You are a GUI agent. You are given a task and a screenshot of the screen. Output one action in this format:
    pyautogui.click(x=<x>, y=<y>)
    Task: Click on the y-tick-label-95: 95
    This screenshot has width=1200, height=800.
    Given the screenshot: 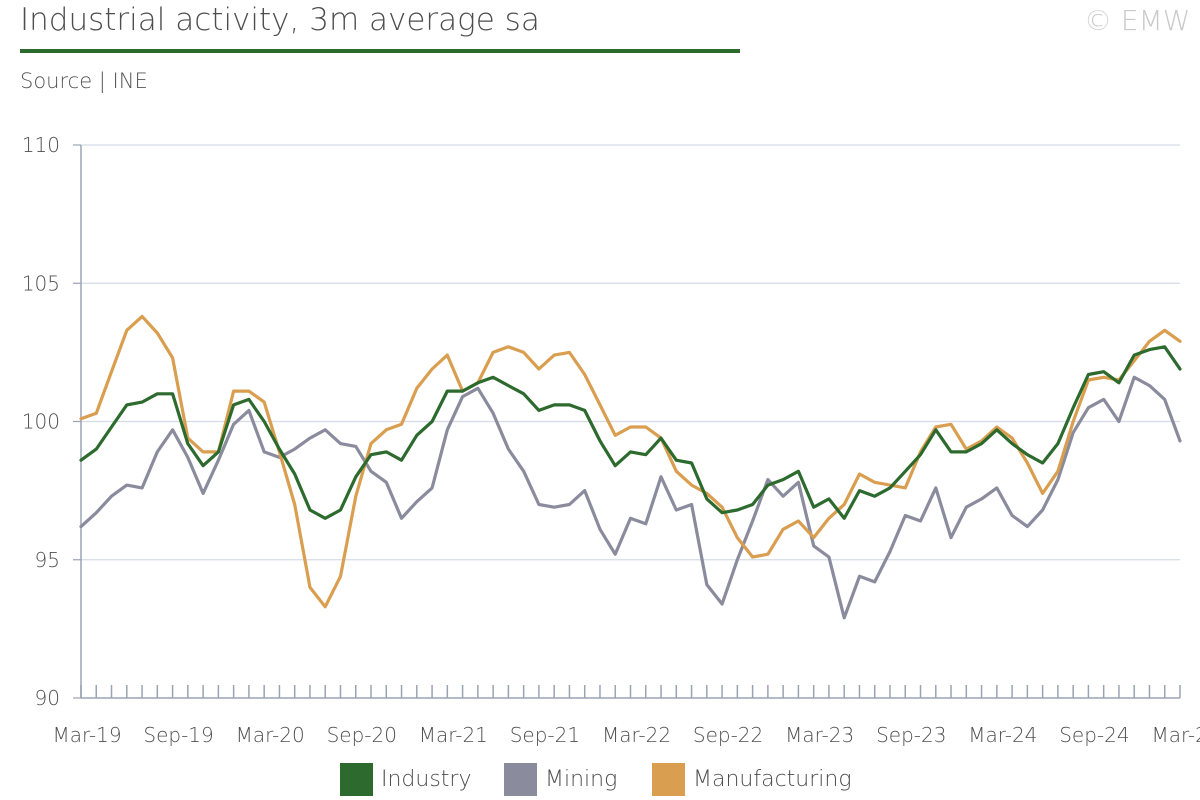 What is the action you would take?
    pyautogui.click(x=47, y=560)
    